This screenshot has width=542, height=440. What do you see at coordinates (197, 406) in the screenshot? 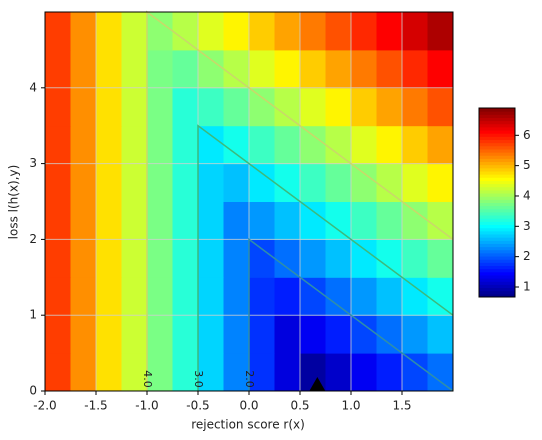
I see `x-tick-label: -0.5` at bounding box center [197, 406].